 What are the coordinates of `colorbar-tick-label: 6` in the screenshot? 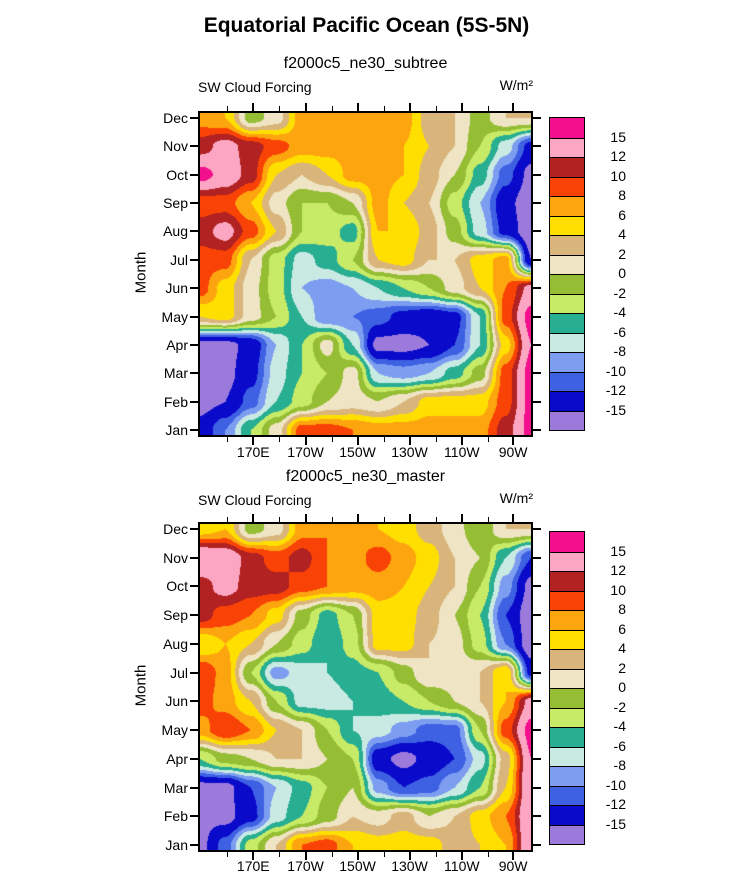 It's located at (622, 214).